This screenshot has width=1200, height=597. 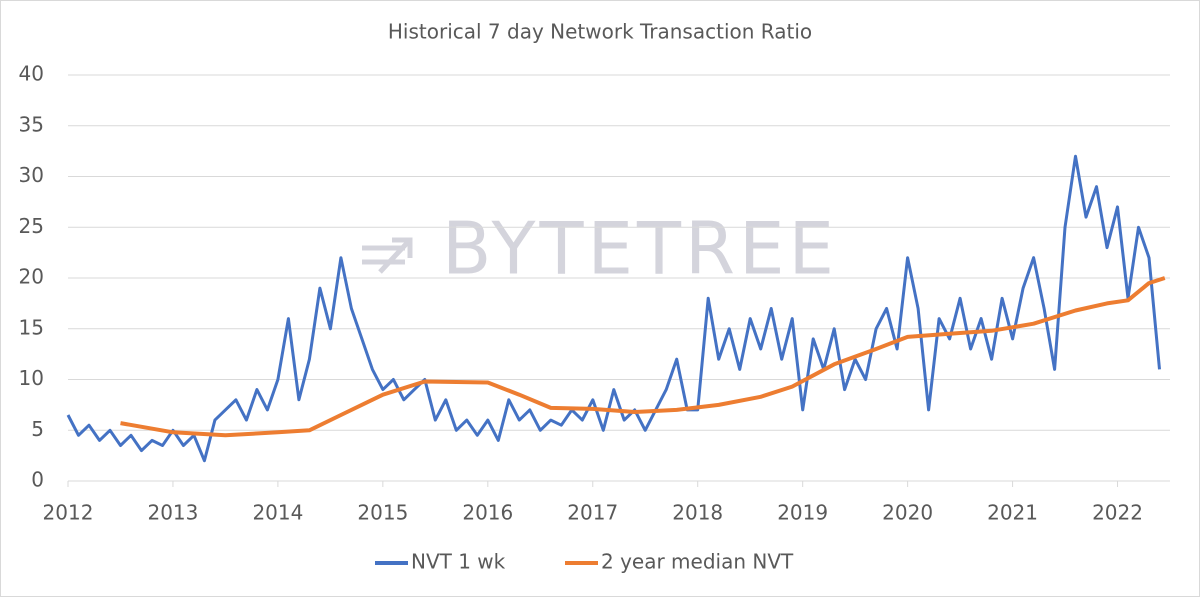 What do you see at coordinates (802, 513) in the screenshot?
I see `x-tick-label: 2019` at bounding box center [802, 513].